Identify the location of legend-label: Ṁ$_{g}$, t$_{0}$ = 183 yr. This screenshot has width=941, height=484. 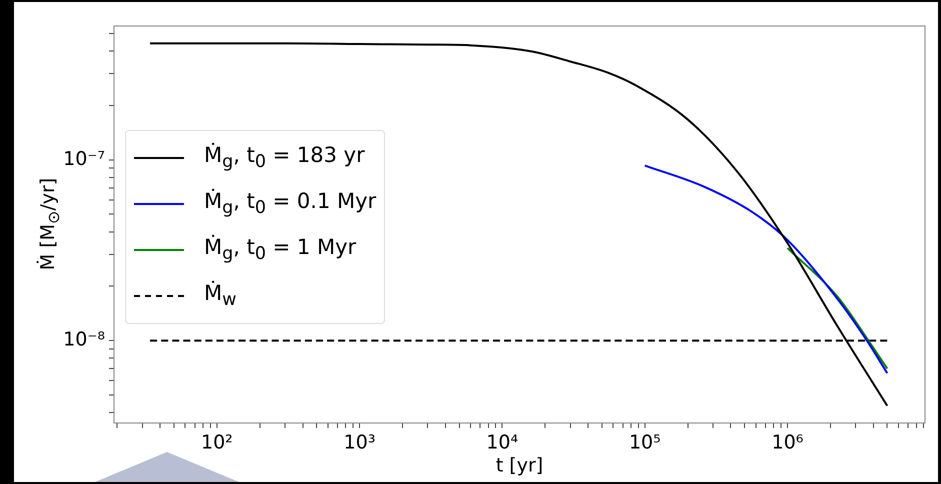
(284, 158).